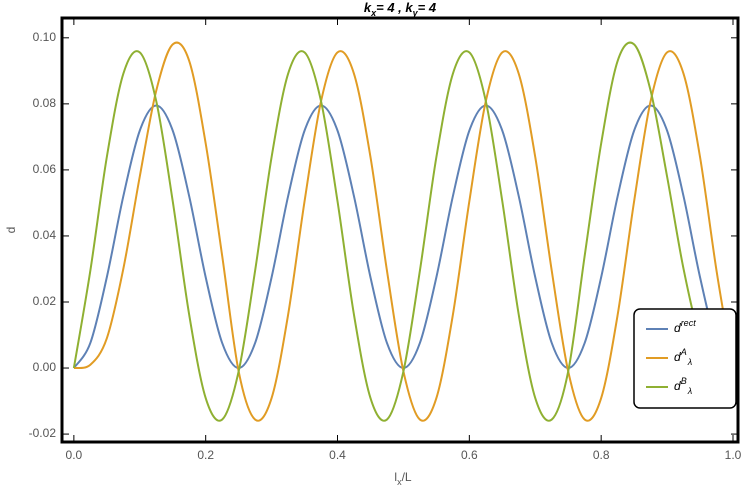  What do you see at coordinates (390, 7) in the screenshot?
I see `text-part: = 4 ,` at bounding box center [390, 7].